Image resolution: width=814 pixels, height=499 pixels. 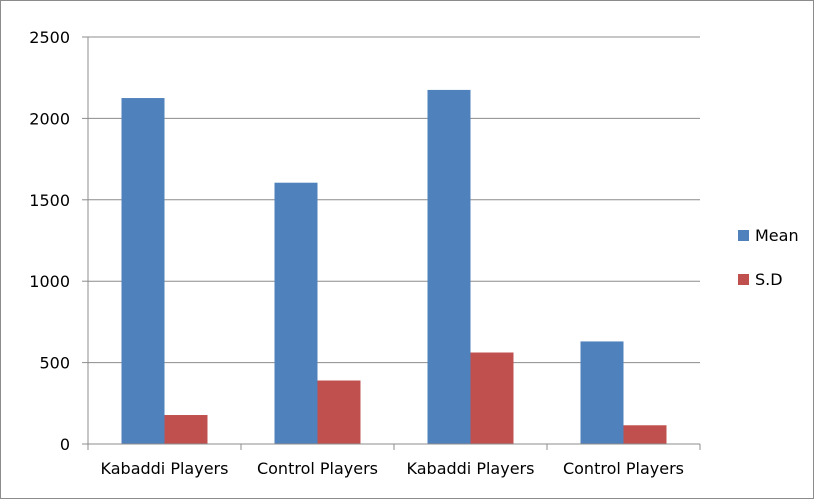 What do you see at coordinates (769, 279) in the screenshot?
I see `legend-label-sd: S.D` at bounding box center [769, 279].